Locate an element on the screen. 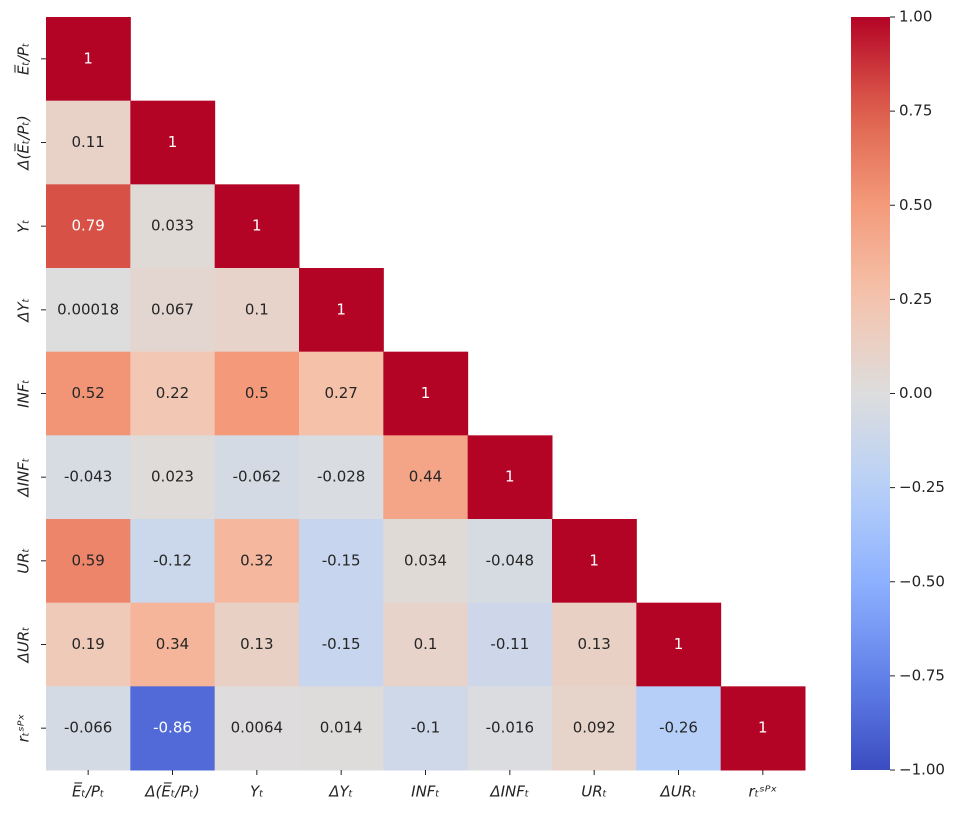 This screenshot has height=814, width=955. cell-label: -0.028 is located at coordinates (341, 477).